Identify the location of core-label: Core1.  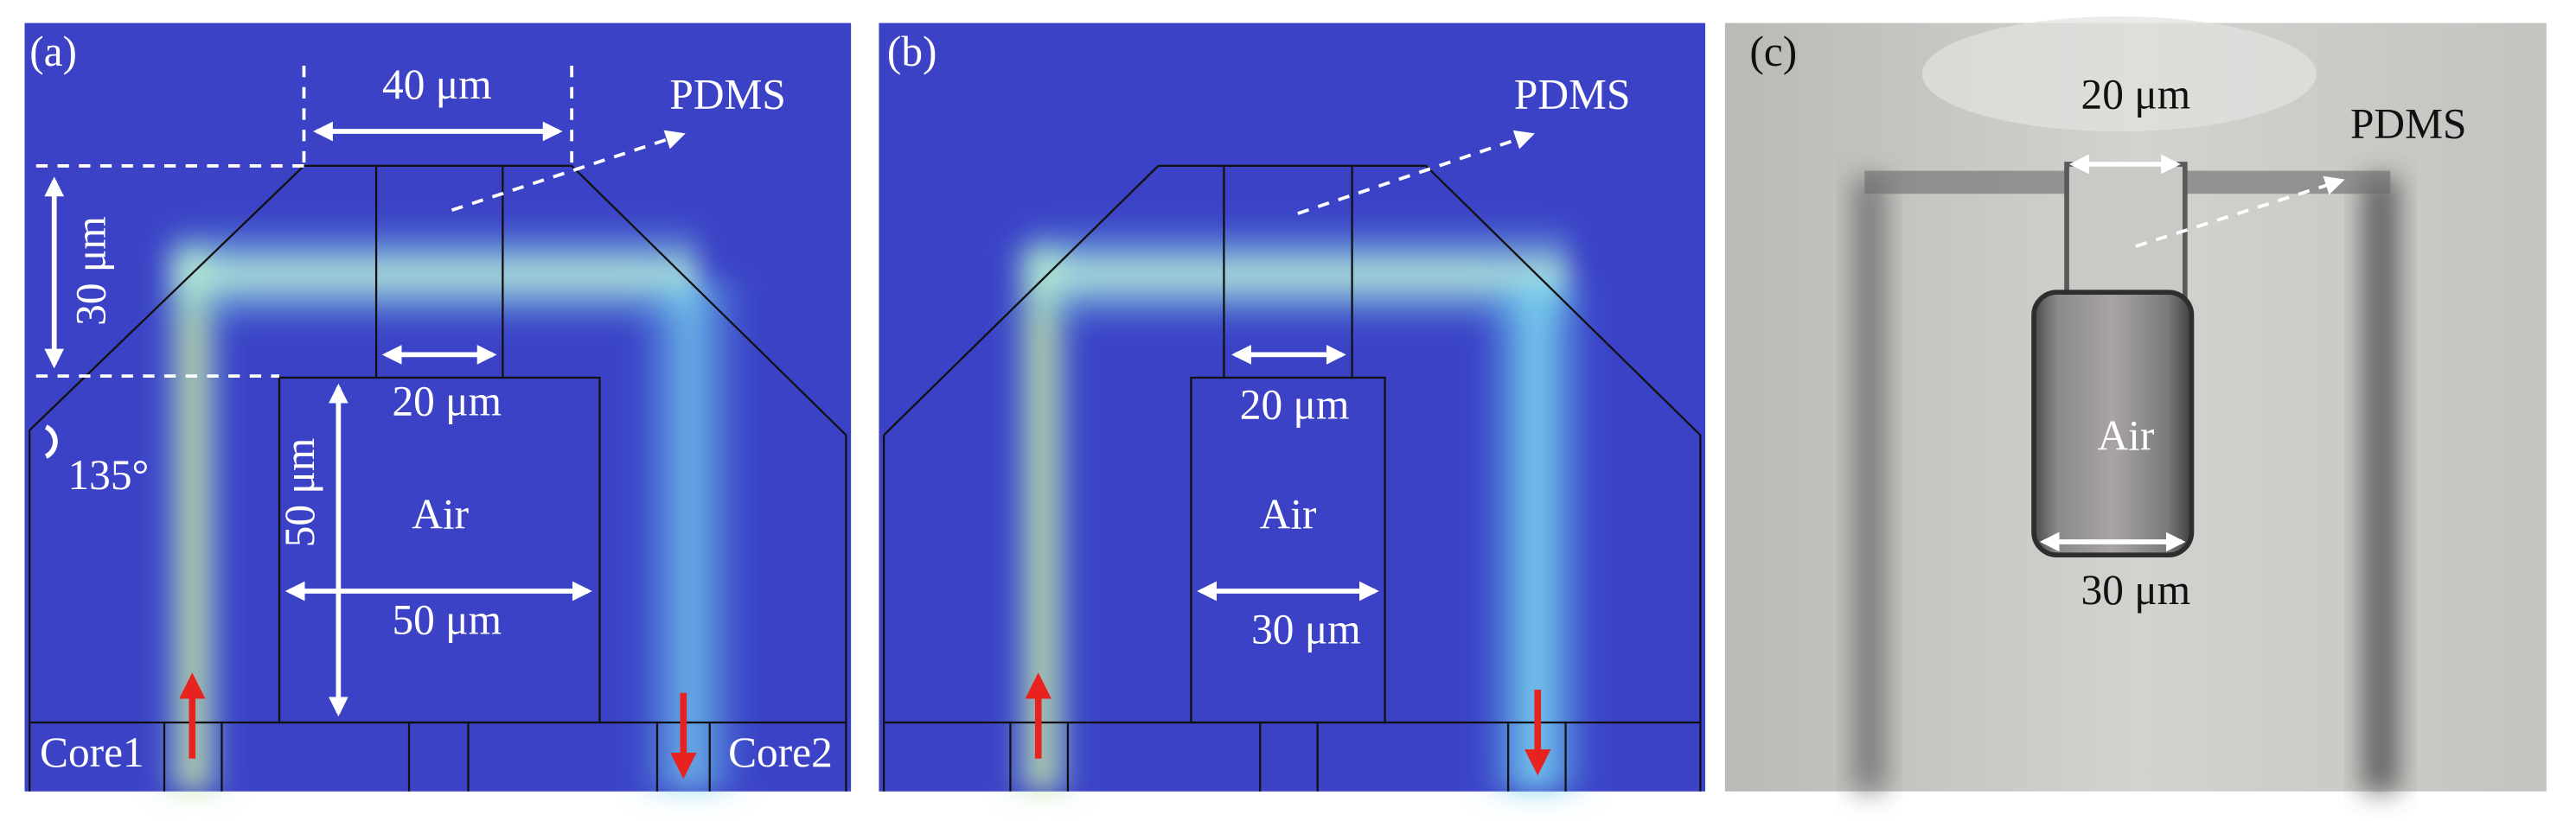
(92, 752).